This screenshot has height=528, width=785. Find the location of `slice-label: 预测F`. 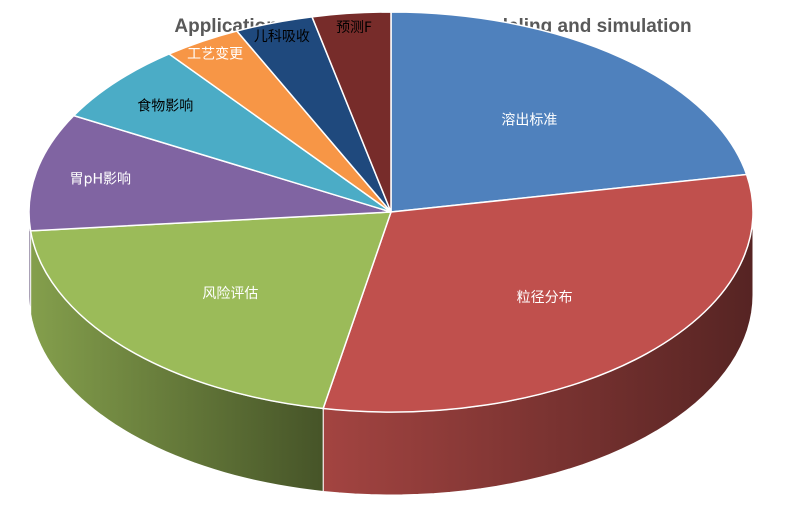

slice-label: 预测F is located at coordinates (354, 28).